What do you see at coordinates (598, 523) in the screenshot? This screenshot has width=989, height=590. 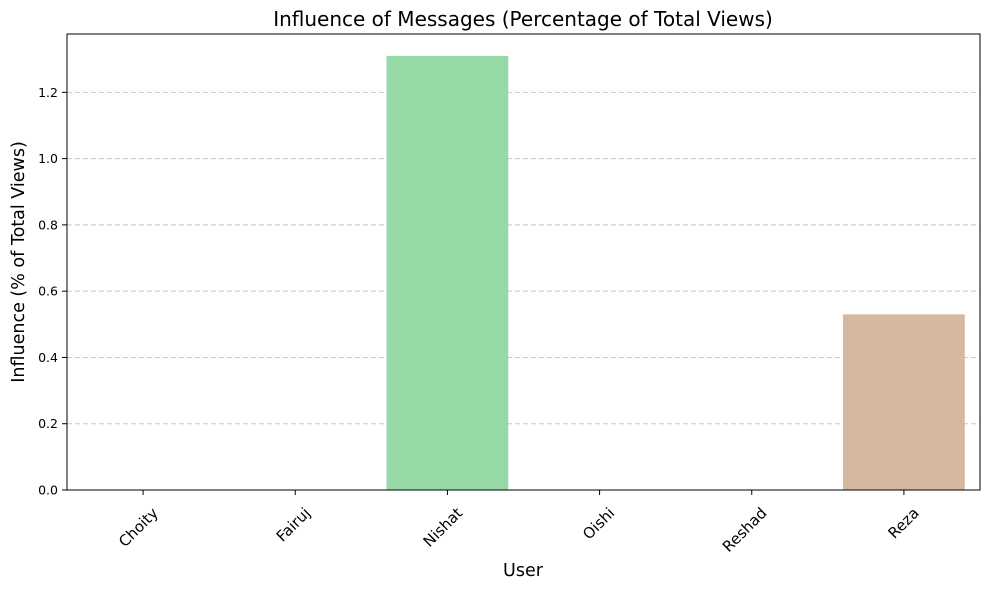 I see `x-tick-label: Oishi` at bounding box center [598, 523].